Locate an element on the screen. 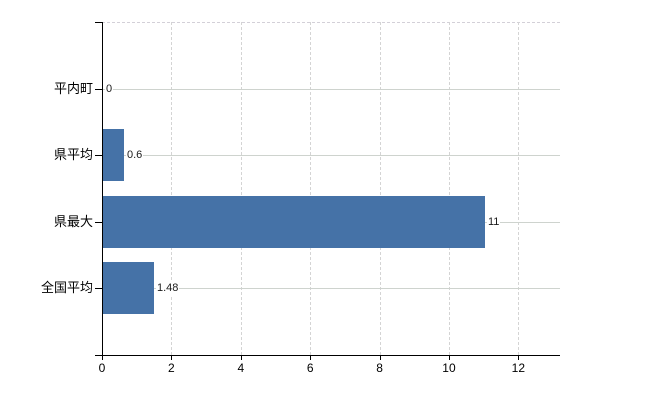  x-tick-label: 6 is located at coordinates (310, 368).